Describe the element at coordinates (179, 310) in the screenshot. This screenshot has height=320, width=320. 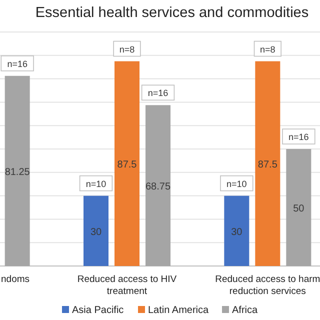
I see `legend-label: Latin America` at that location.